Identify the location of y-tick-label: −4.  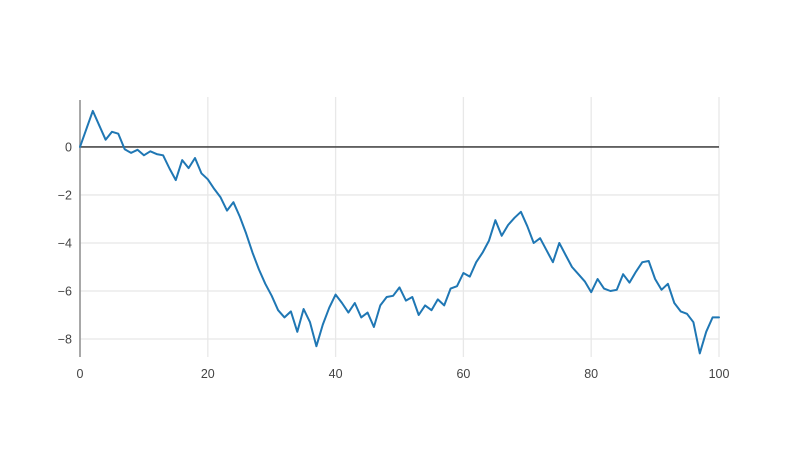
(65, 243).